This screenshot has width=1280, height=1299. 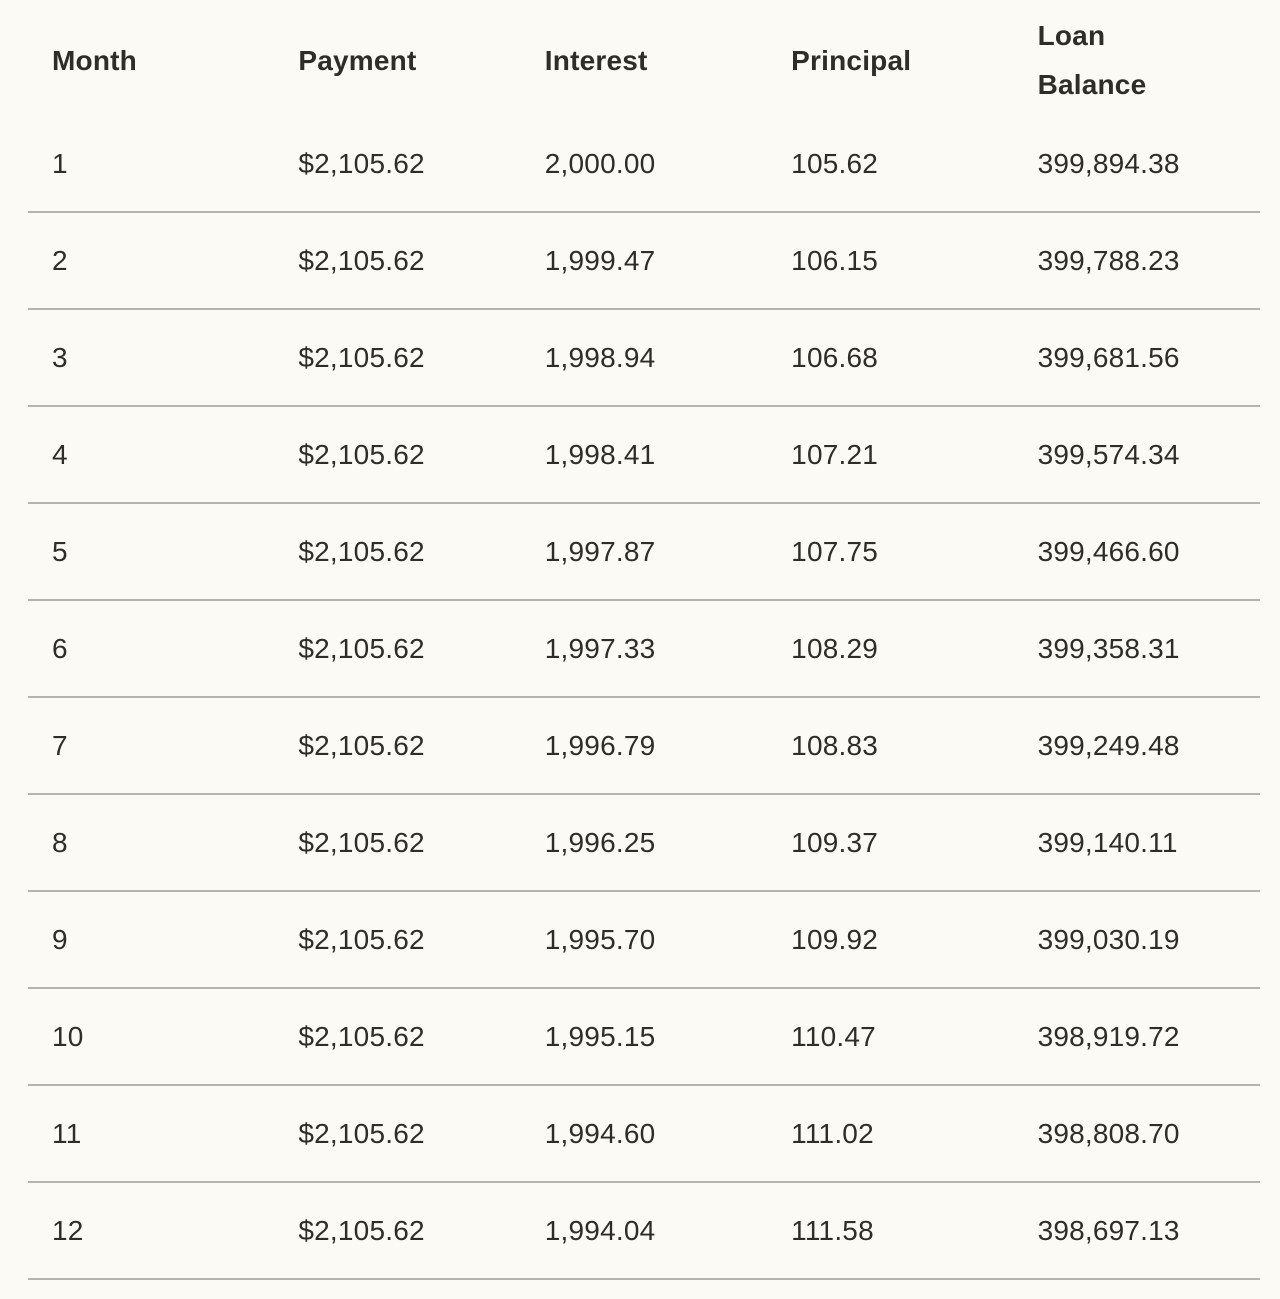 What do you see at coordinates (1108, 648) in the screenshot?
I see `cell-loan-balance: 399,358.31` at bounding box center [1108, 648].